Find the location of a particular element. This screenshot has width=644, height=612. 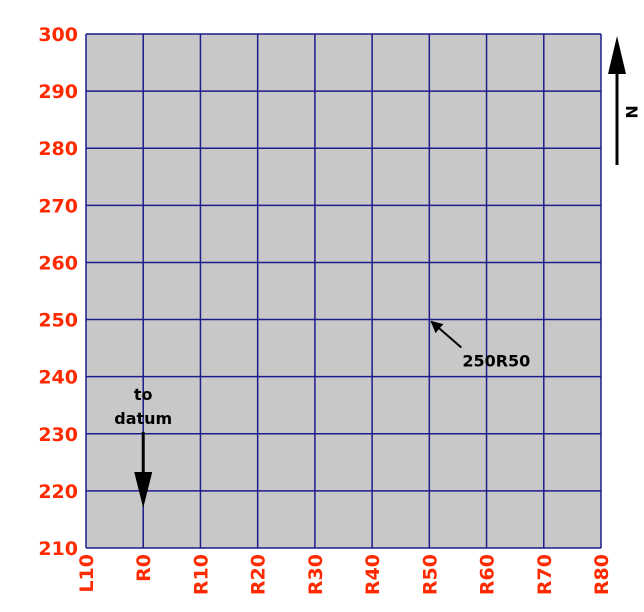

north-arrow: N is located at coordinates (624, 100).